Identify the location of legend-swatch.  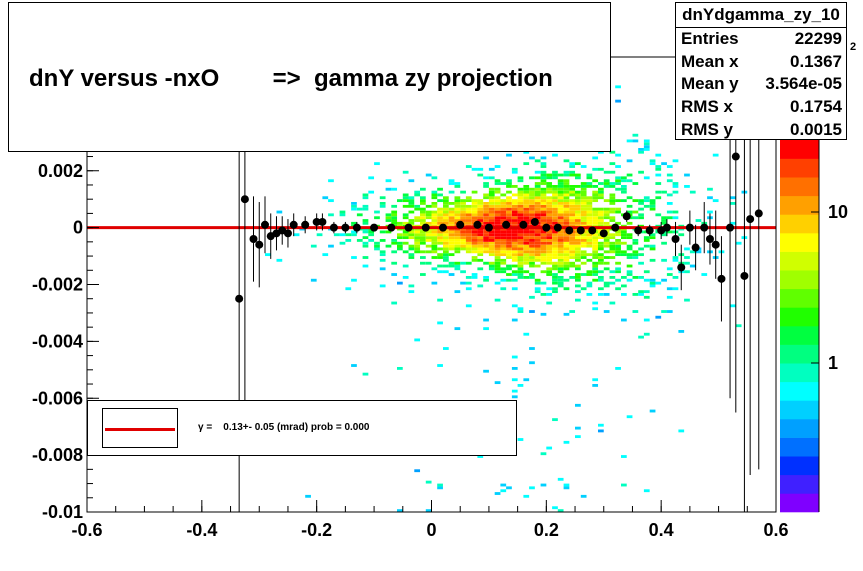
(140, 428).